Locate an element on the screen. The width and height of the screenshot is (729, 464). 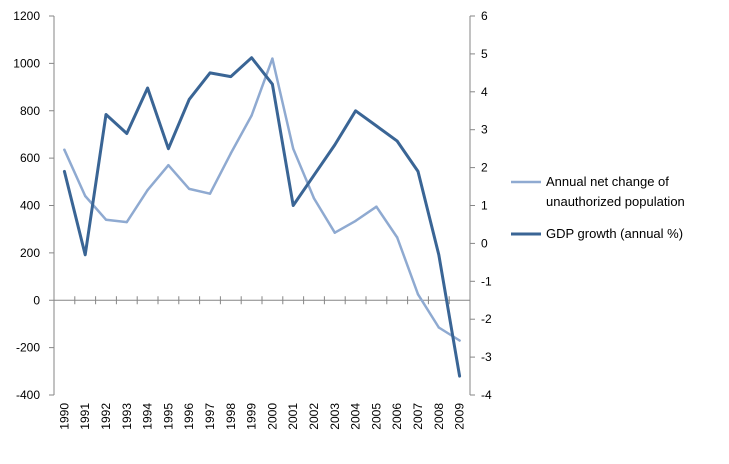
x-tick-label: 1991 is located at coordinates (85, 416).